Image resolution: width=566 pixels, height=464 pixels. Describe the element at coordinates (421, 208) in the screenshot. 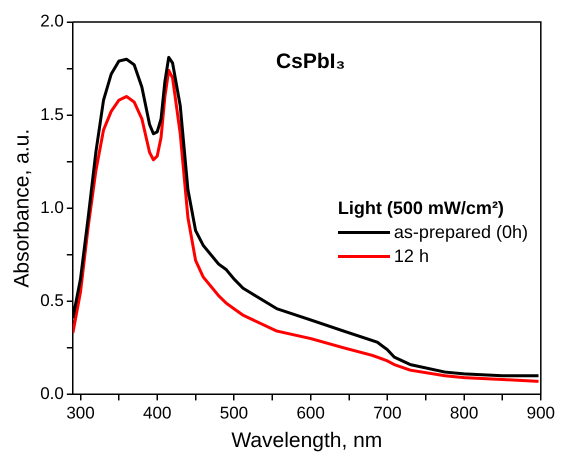

I see `legend-title: Light (500 mW/cm²)` at that location.